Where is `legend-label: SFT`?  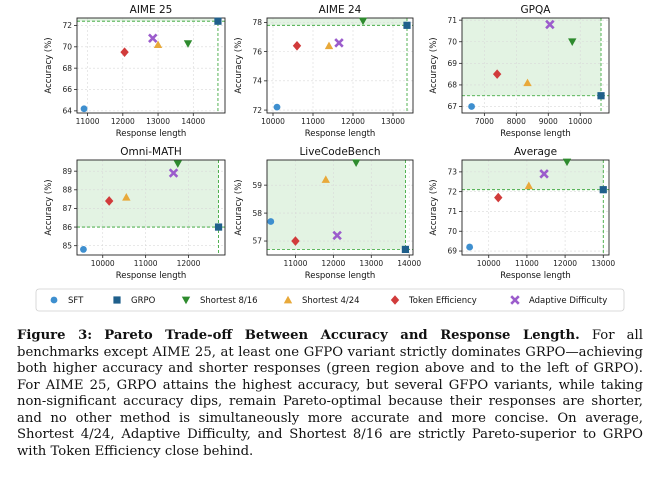
legend-label: SFT is located at coordinates (76, 301).